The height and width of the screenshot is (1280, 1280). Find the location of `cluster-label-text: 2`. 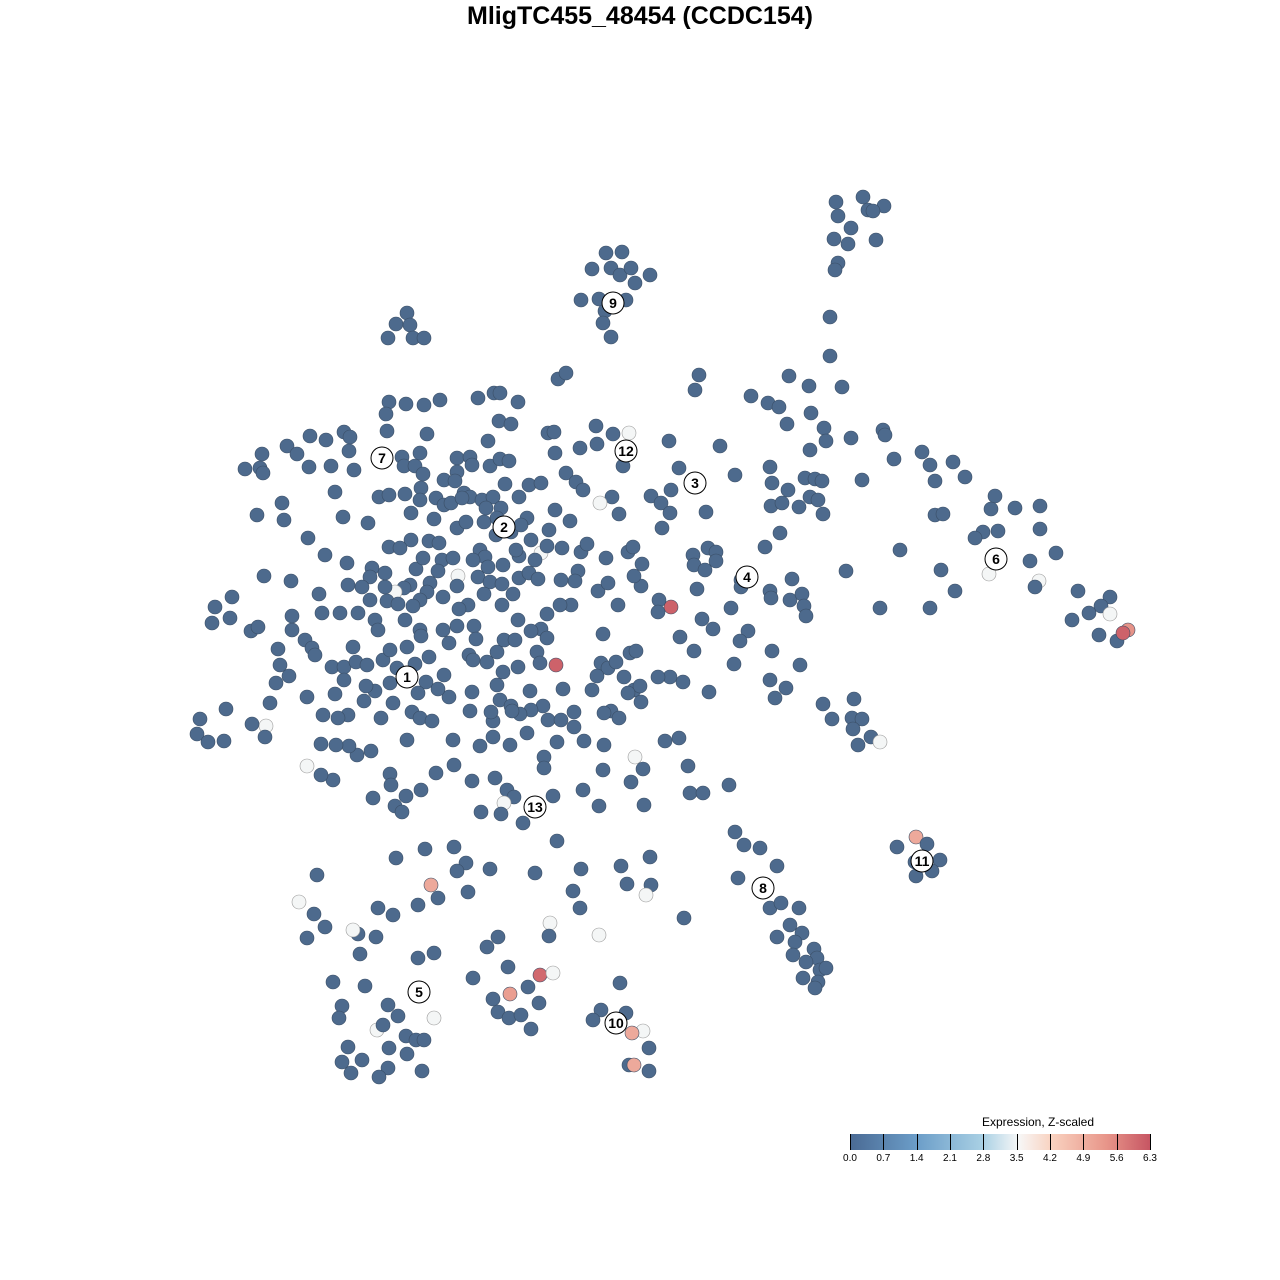

cluster-label-text: 2 is located at coordinates (504, 527).